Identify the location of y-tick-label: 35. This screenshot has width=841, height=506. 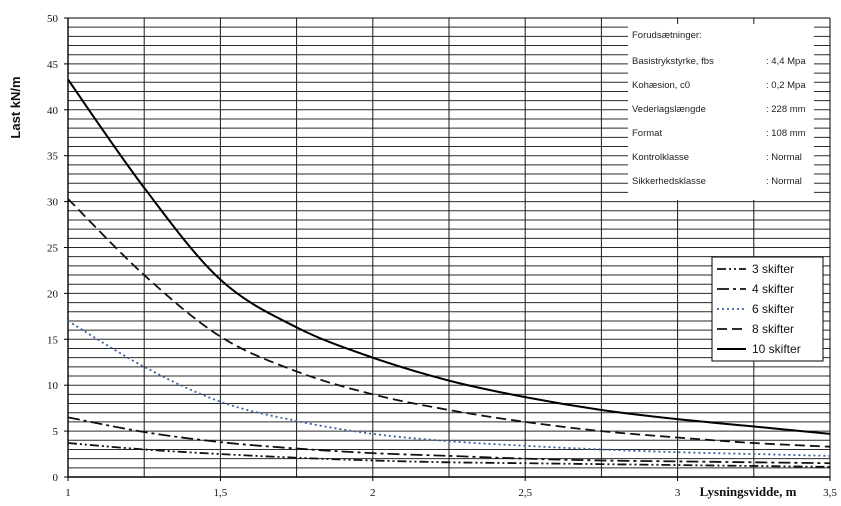
(53, 157).